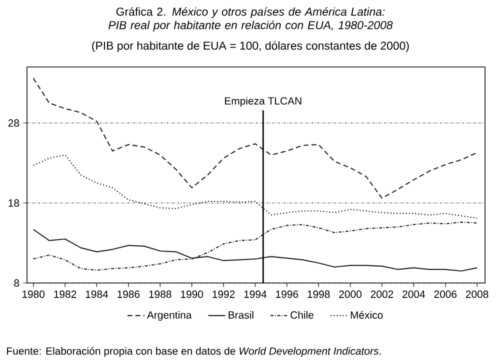 This screenshot has width=501, height=363. I want to click on legend-label: Brasil, so click(241, 315).